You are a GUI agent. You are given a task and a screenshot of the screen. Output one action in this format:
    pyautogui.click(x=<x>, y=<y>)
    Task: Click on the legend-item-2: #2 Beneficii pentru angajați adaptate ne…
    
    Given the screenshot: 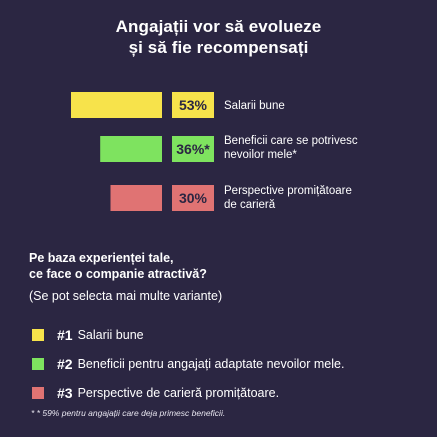 What is the action you would take?
    pyautogui.click(x=188, y=364)
    